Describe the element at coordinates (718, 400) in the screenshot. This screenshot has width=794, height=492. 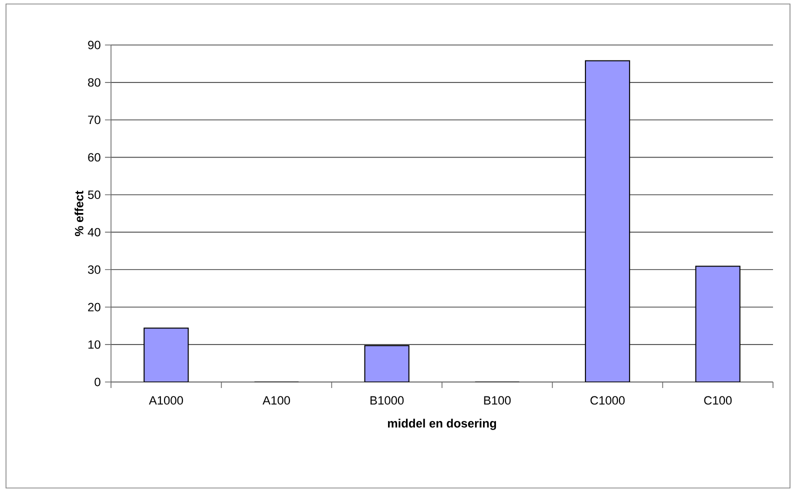
I see `x-tick-label: C100` at that location.